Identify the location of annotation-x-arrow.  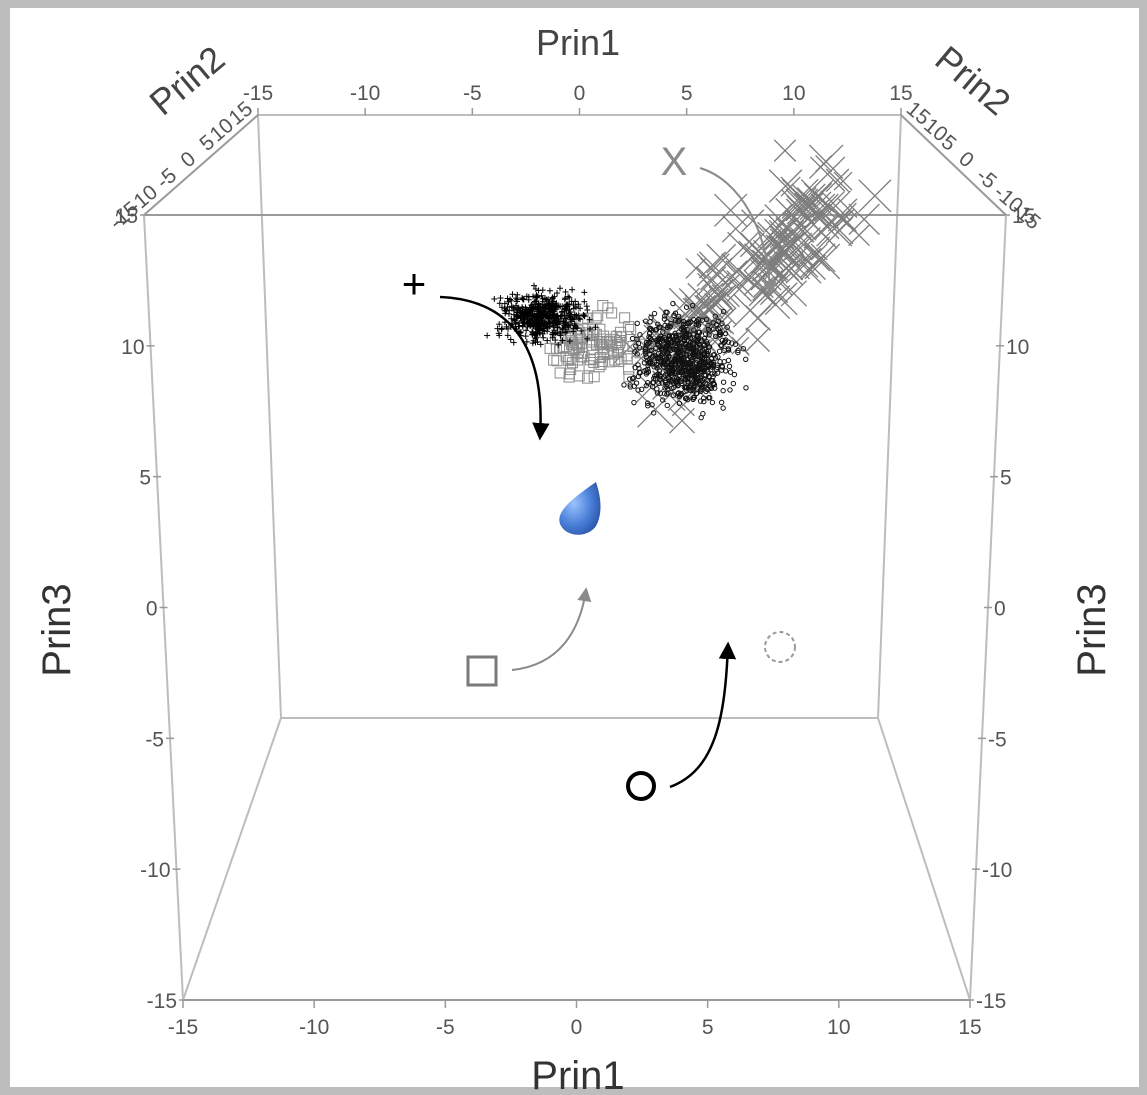
(738, 231).